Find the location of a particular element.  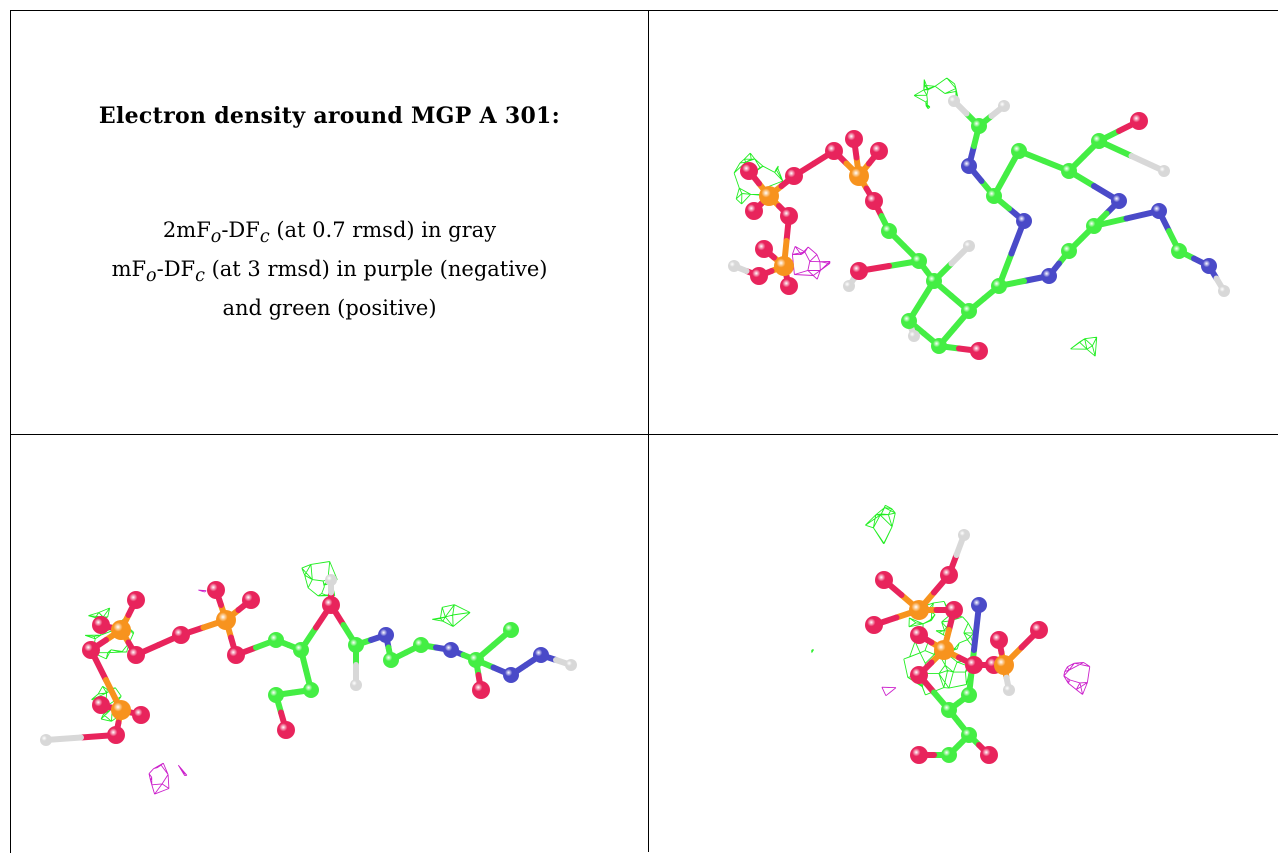

density-render-bottom-right is located at coordinates (951, 634).